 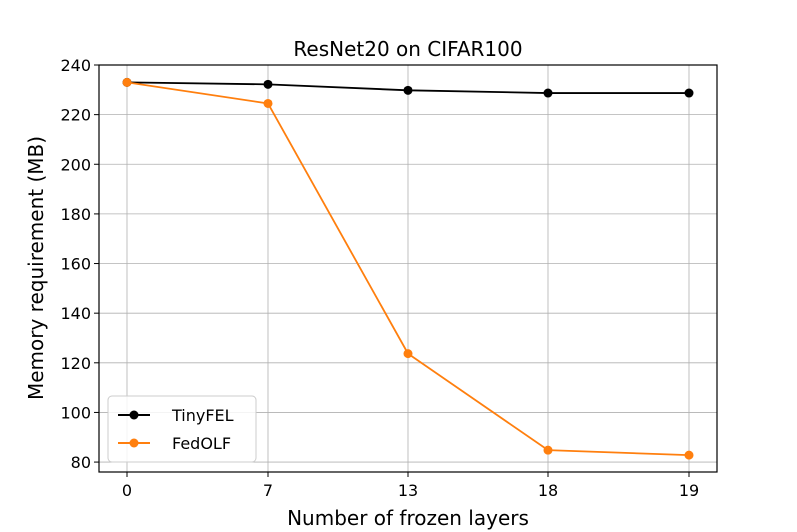 I want to click on x-axis-title: Number of frozen layers, so click(x=408, y=518).